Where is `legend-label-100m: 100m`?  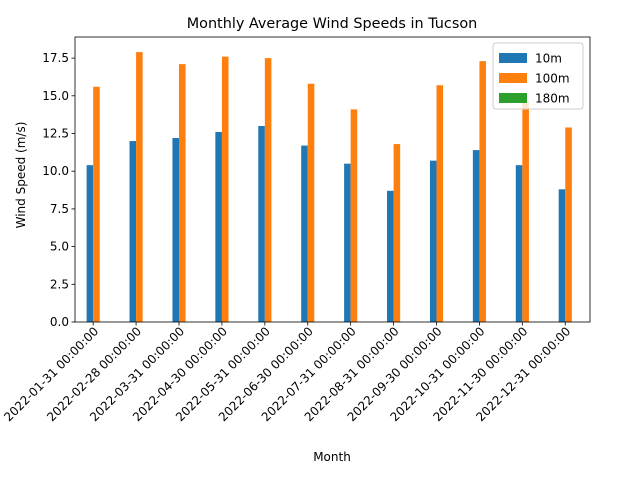
legend-label-100m: 100m is located at coordinates (552, 79).